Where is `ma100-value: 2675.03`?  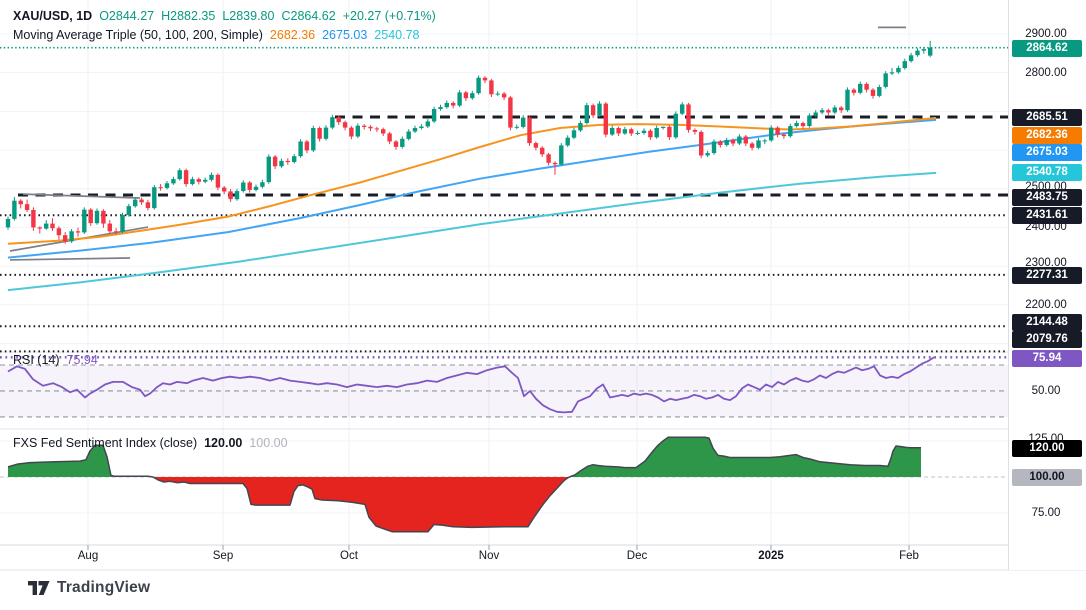
ma100-value: 2675.03 is located at coordinates (345, 34).